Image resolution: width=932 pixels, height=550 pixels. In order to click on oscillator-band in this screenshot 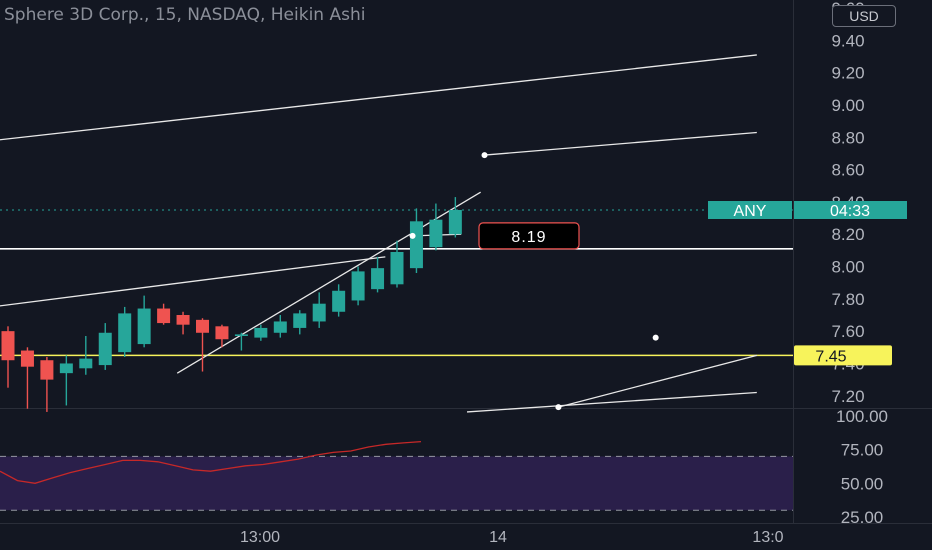, I will do `click(396, 483)`.